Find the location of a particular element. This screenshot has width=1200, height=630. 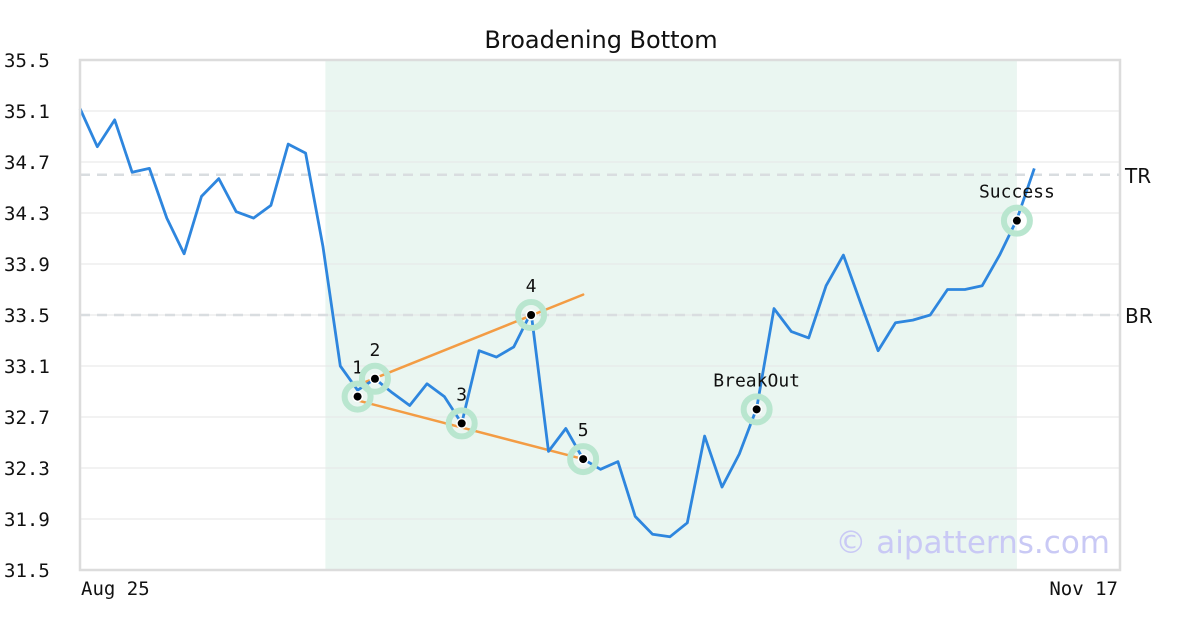

y-tick-label: 32.7 is located at coordinates (27, 418).